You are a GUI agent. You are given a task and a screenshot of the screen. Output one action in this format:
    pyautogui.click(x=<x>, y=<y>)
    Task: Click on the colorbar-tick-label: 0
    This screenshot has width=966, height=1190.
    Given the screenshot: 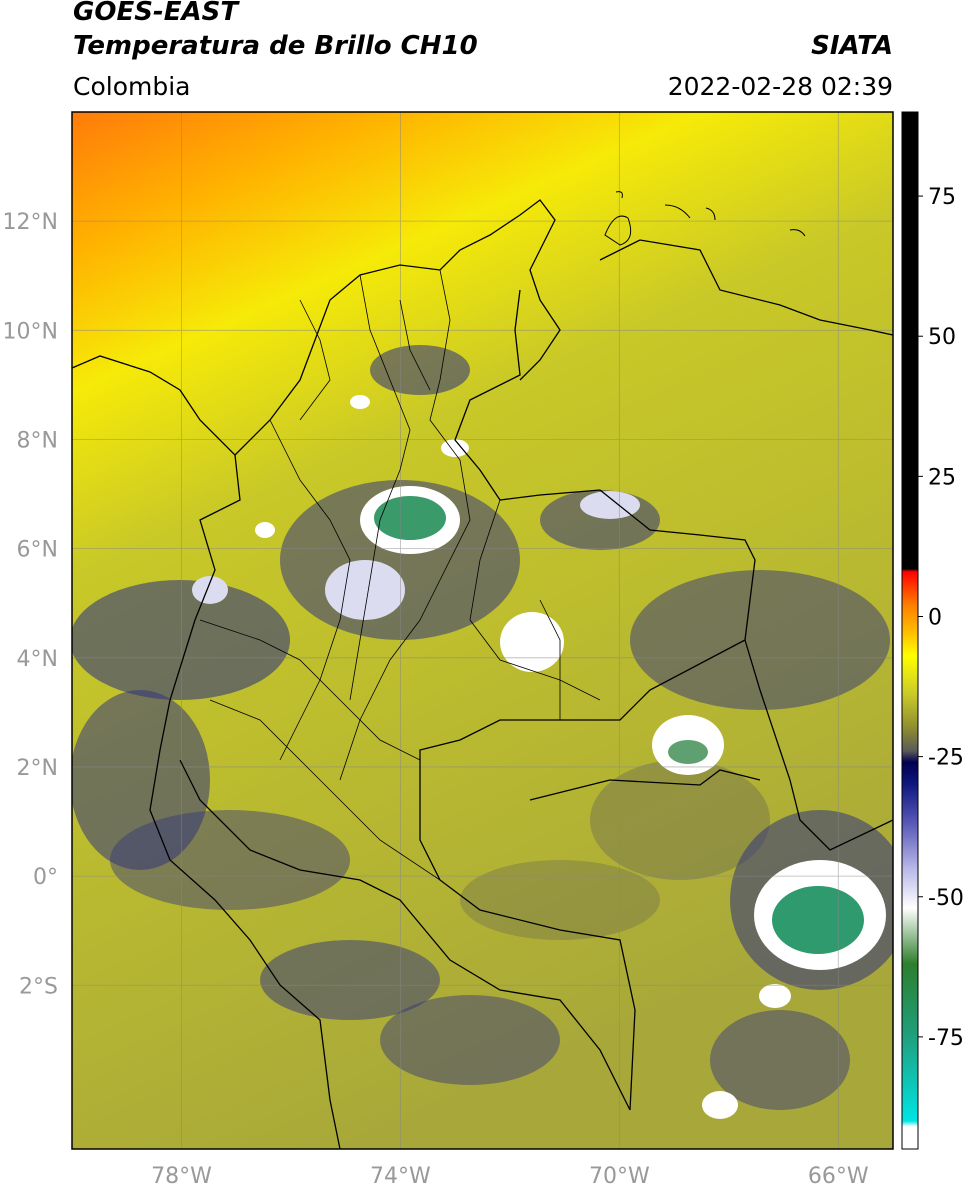 What is the action you would take?
    pyautogui.click(x=935, y=617)
    